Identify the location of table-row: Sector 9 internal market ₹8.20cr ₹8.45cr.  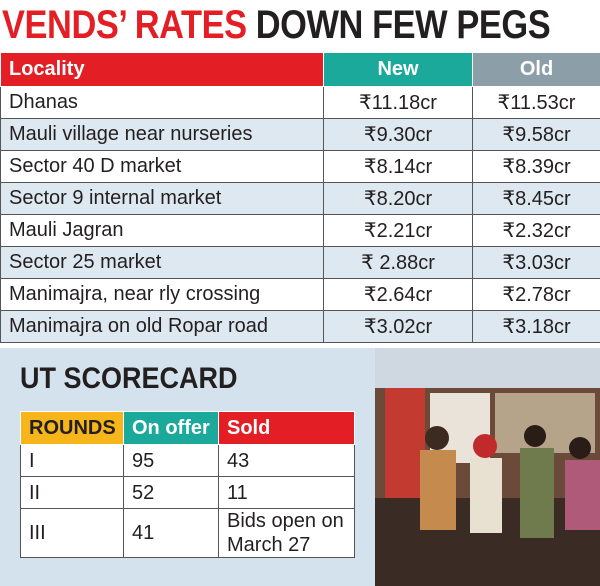
(300, 198).